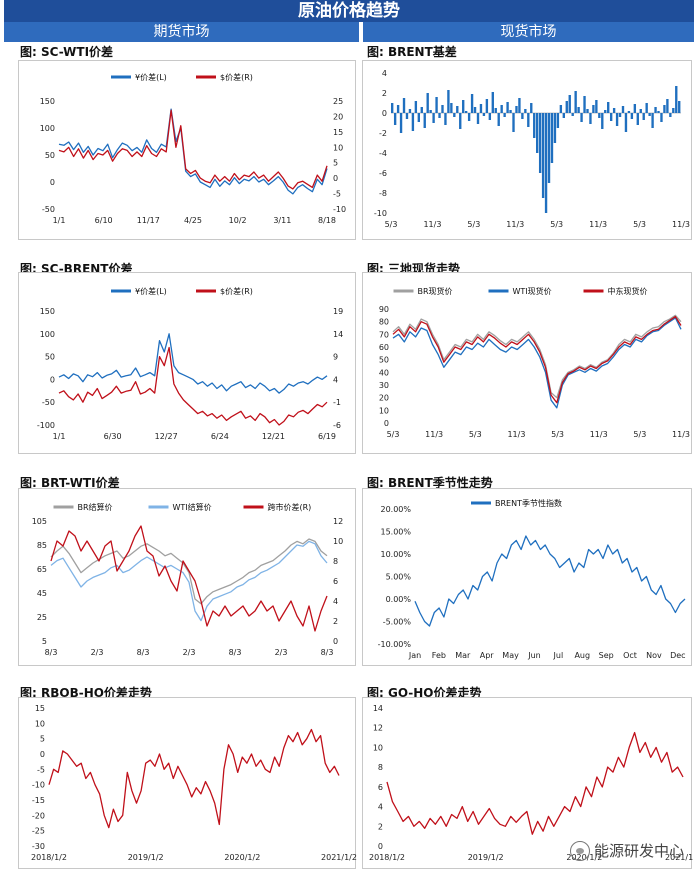 Image resolution: width=698 pixels, height=883 pixels. I want to click on x-tick-label: 2020/1/2, so click(242, 857).